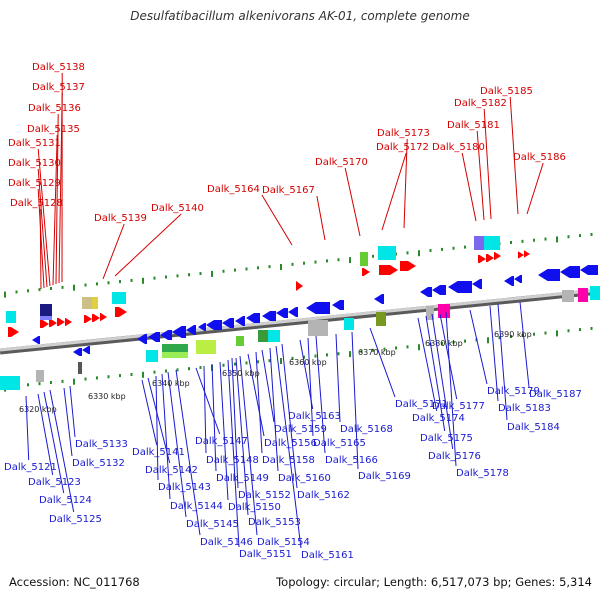  Describe the element at coordinates (506, 91) in the screenshot. I see `gene-label-dalk_5185: Dalk_5185` at that location.